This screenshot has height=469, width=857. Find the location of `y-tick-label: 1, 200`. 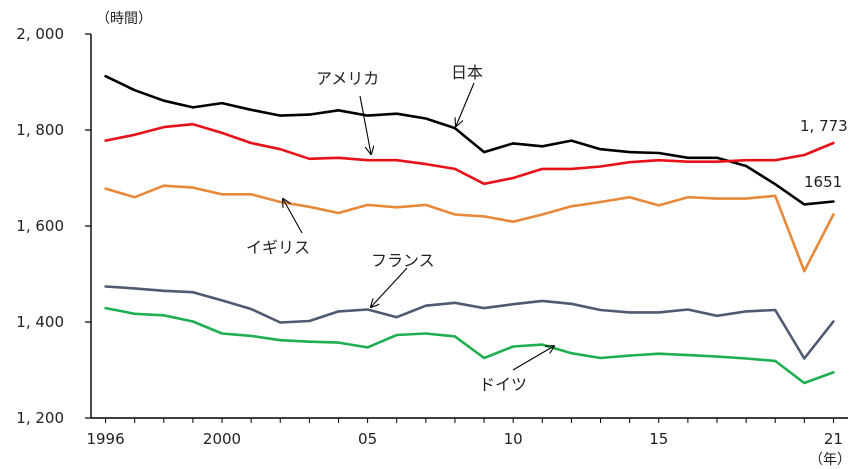

y-tick-label: 1, 200 is located at coordinates (40, 418).